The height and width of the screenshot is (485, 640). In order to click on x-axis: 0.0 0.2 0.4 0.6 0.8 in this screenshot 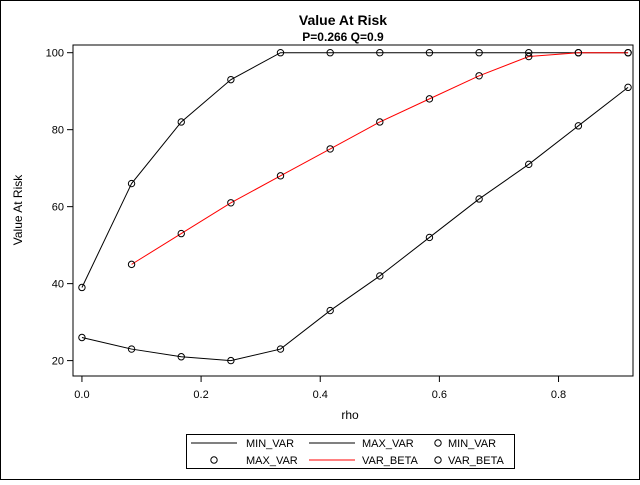, I will do `click(320, 388)`.